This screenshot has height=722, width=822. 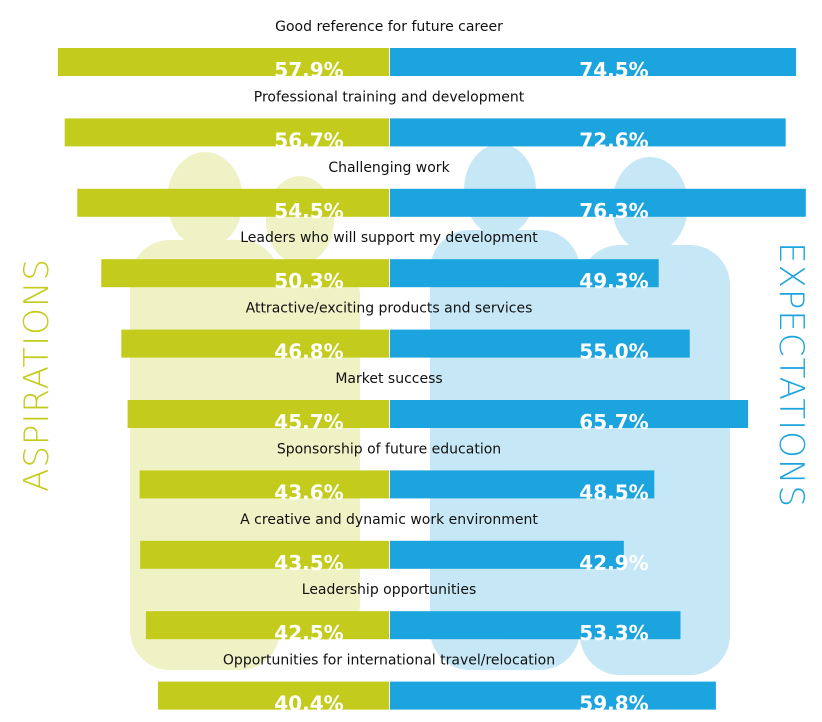 What do you see at coordinates (389, 590) in the screenshot?
I see `category-label: Leadership opportunities` at bounding box center [389, 590].